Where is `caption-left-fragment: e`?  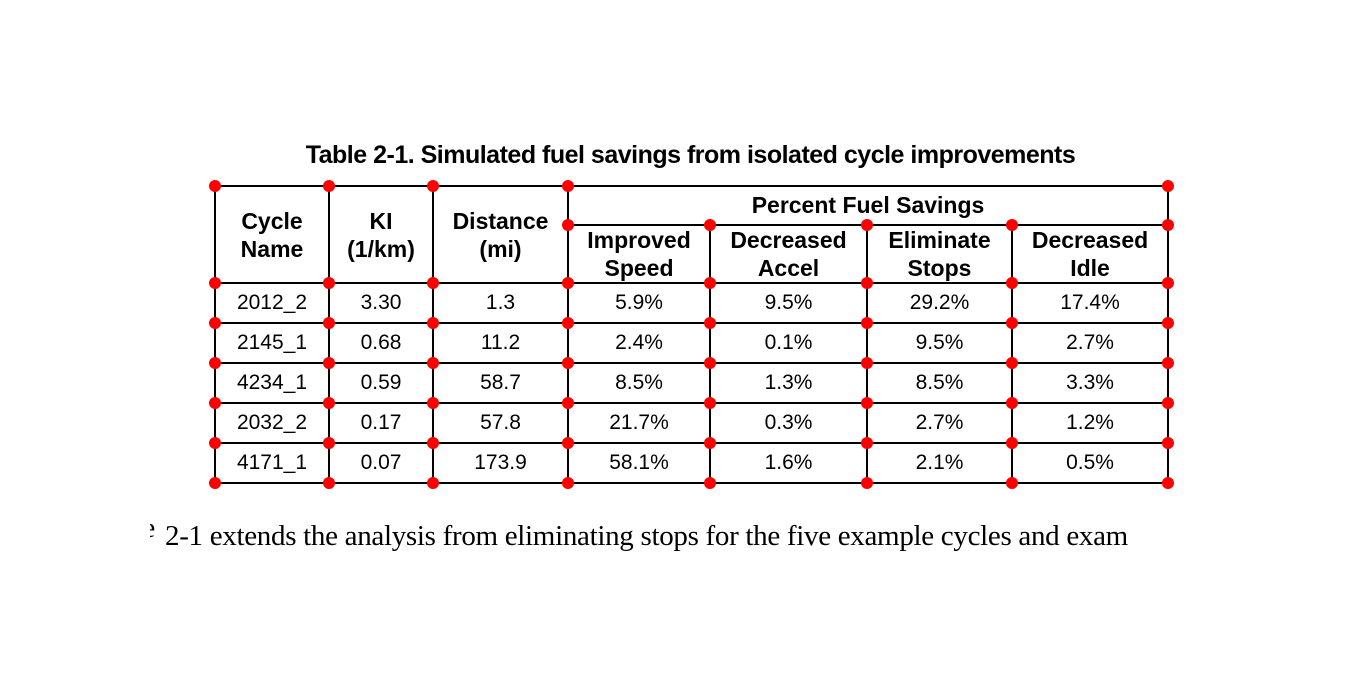
caption-left-fragment: e is located at coordinates (152, 528).